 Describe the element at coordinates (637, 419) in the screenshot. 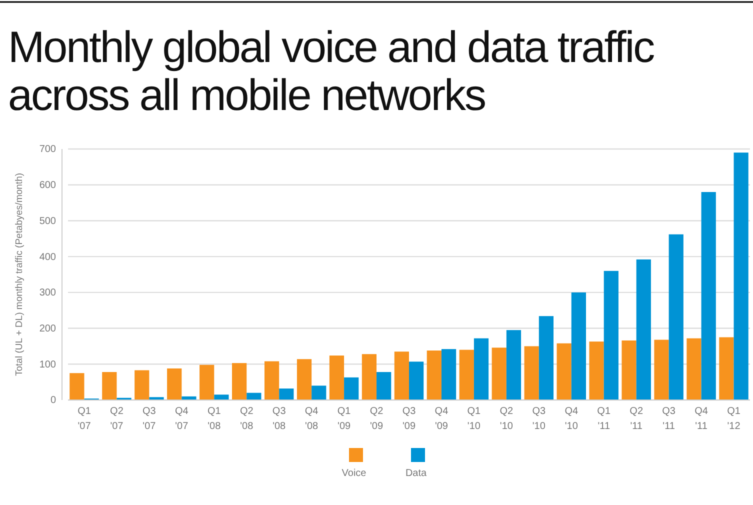

I see `x-tick-label: Q2 '11` at that location.